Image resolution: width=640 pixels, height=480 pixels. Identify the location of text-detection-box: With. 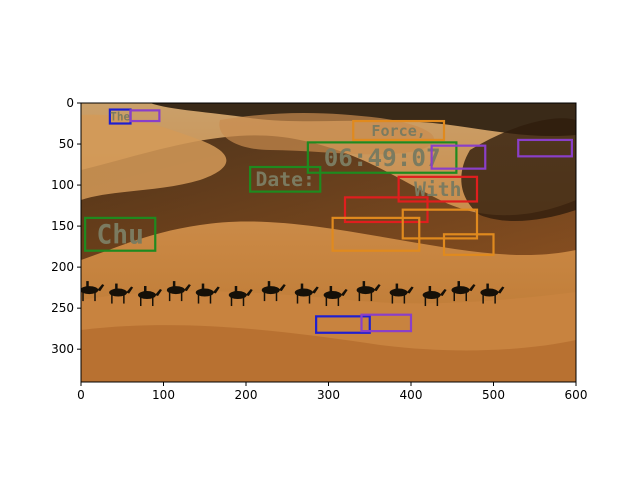
(438, 189).